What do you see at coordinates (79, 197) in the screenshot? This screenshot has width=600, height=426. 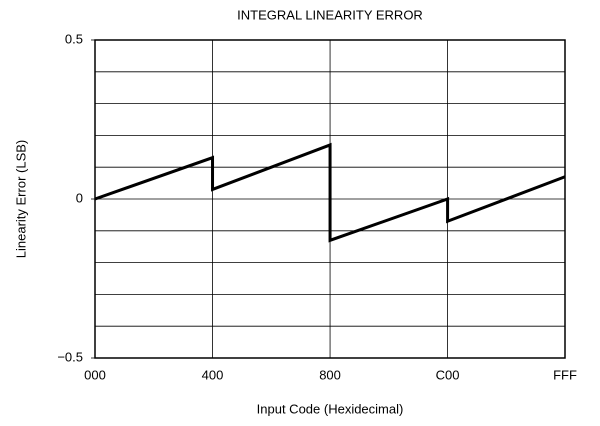 I see `y-tick-label: 0` at bounding box center [79, 197].